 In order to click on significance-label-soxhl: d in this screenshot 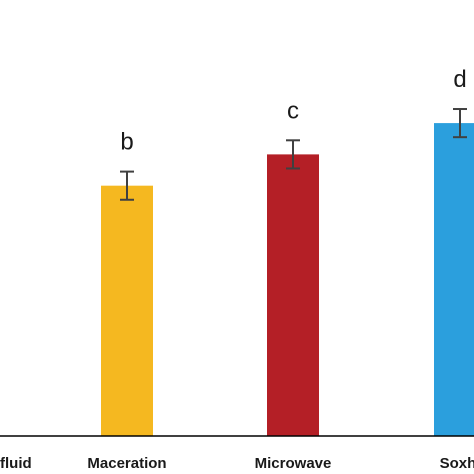, I will do `click(459, 79)`.